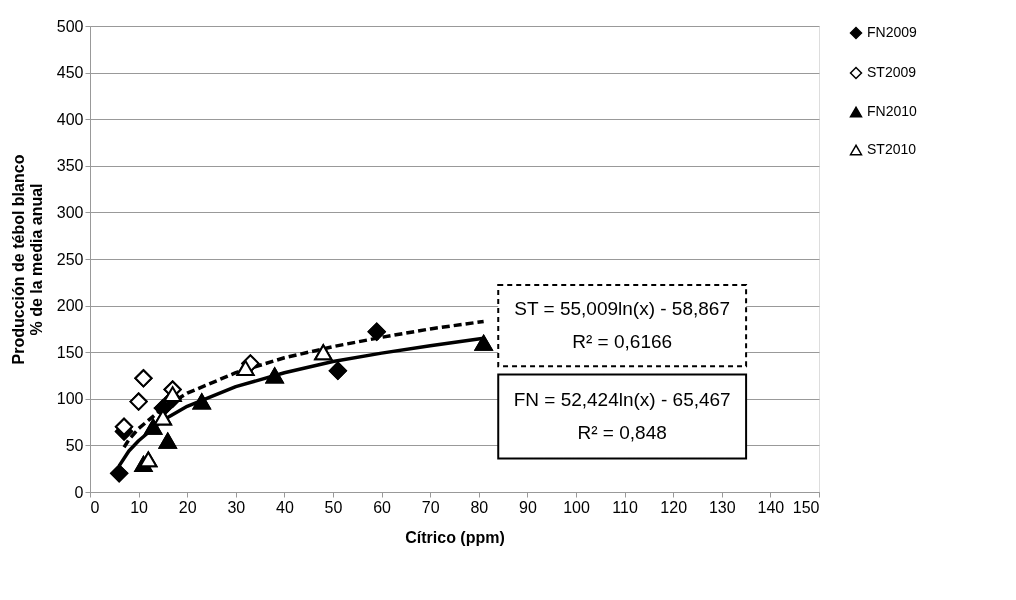  I want to click on annotation: R² = 0,6166, so click(622, 341).